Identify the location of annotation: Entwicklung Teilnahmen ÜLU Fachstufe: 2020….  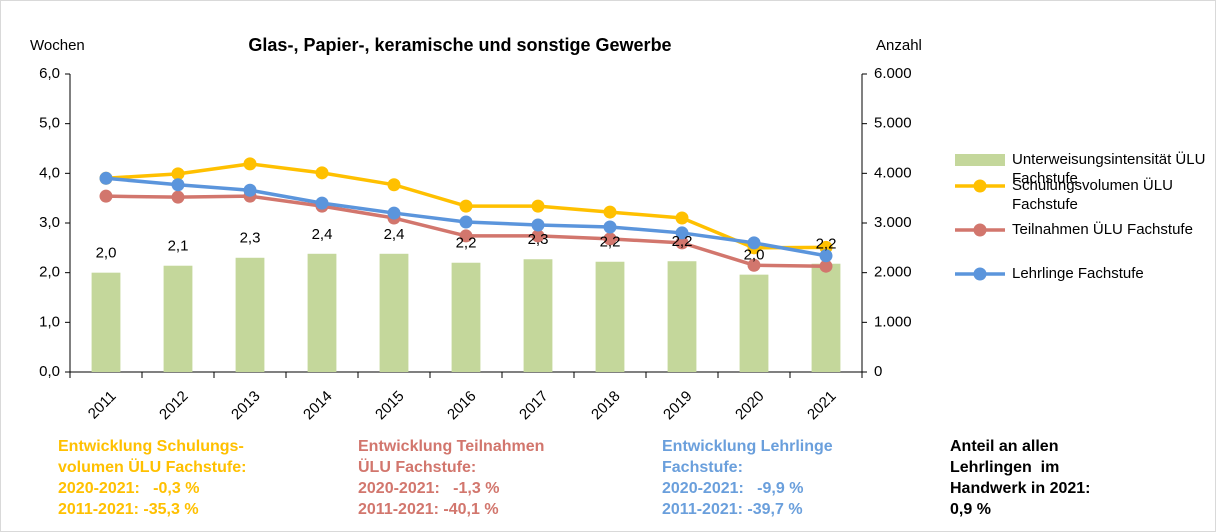
(451, 478).